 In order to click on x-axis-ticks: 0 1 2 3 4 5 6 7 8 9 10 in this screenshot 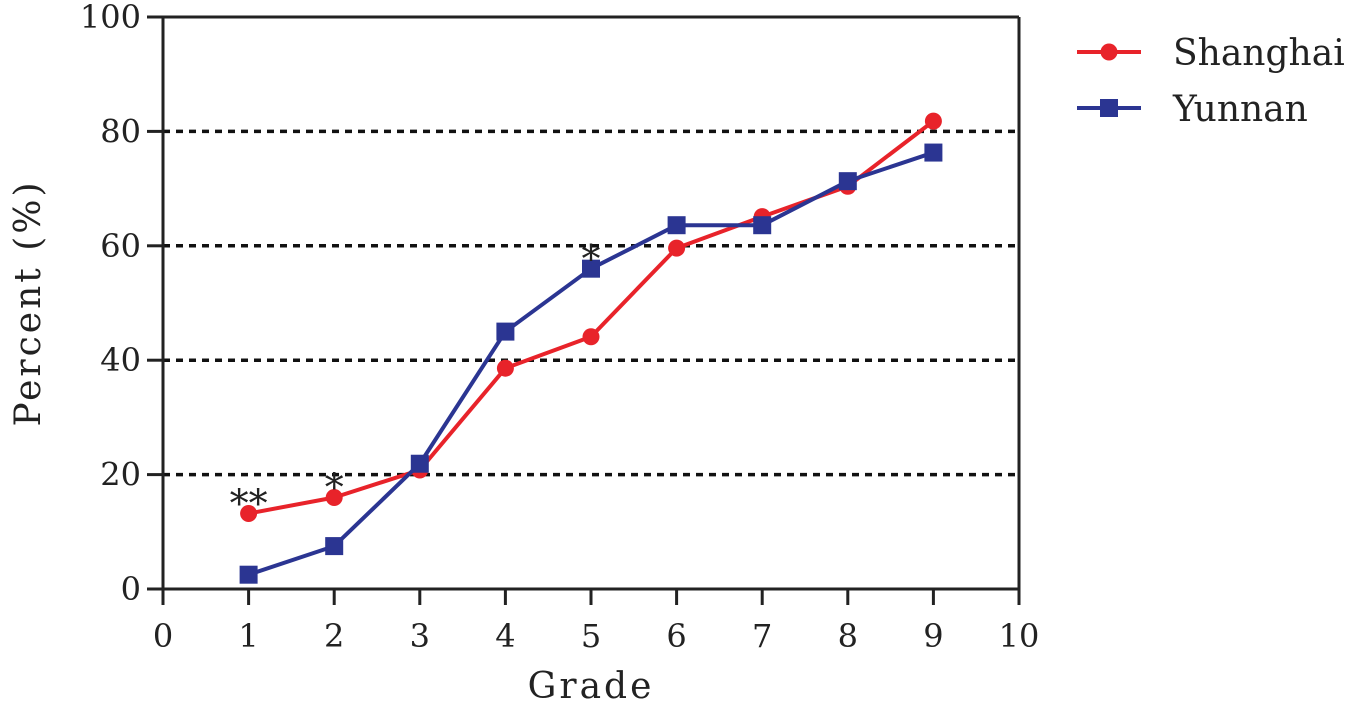, I will do `click(596, 622)`.